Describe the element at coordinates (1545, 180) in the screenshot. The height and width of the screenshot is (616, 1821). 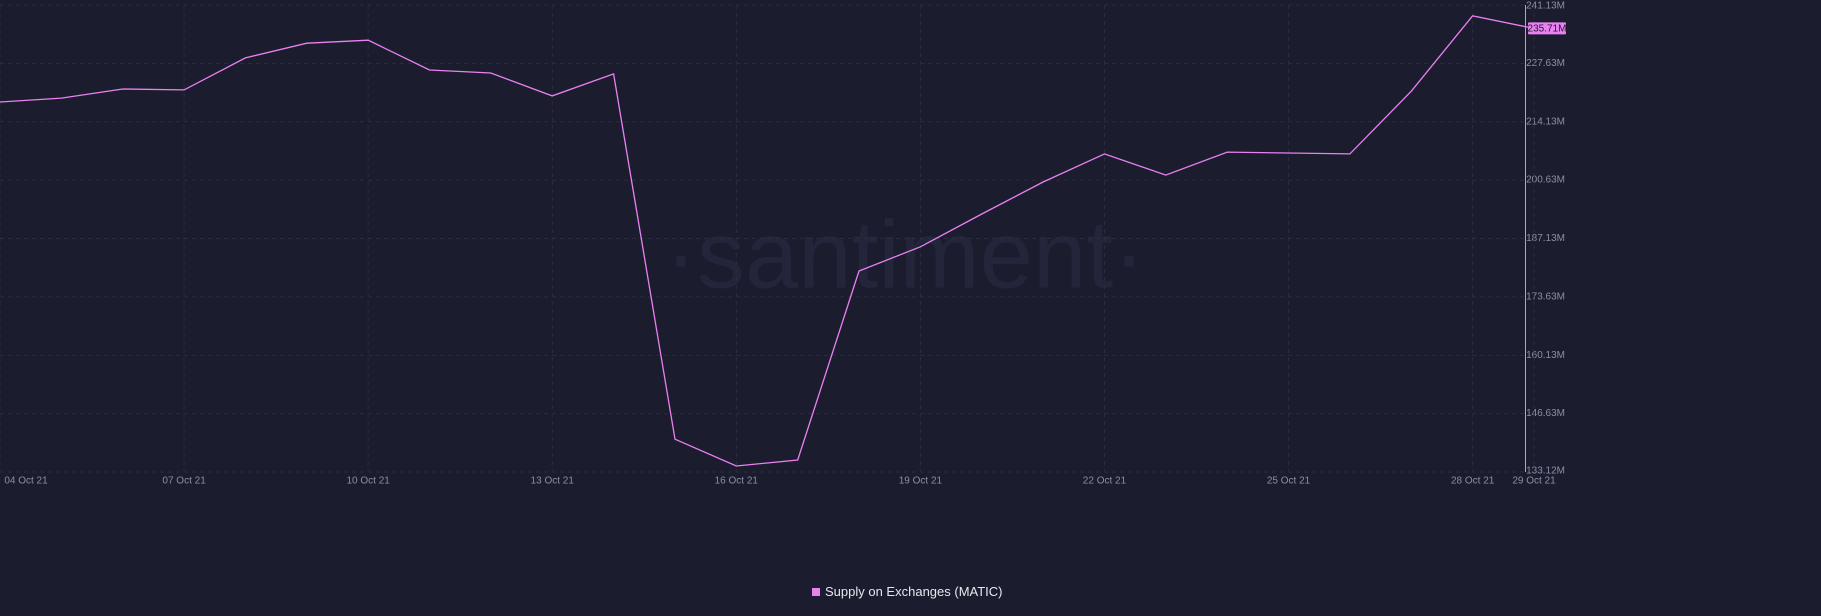
I see `y-tick-label: 200.63M` at that location.